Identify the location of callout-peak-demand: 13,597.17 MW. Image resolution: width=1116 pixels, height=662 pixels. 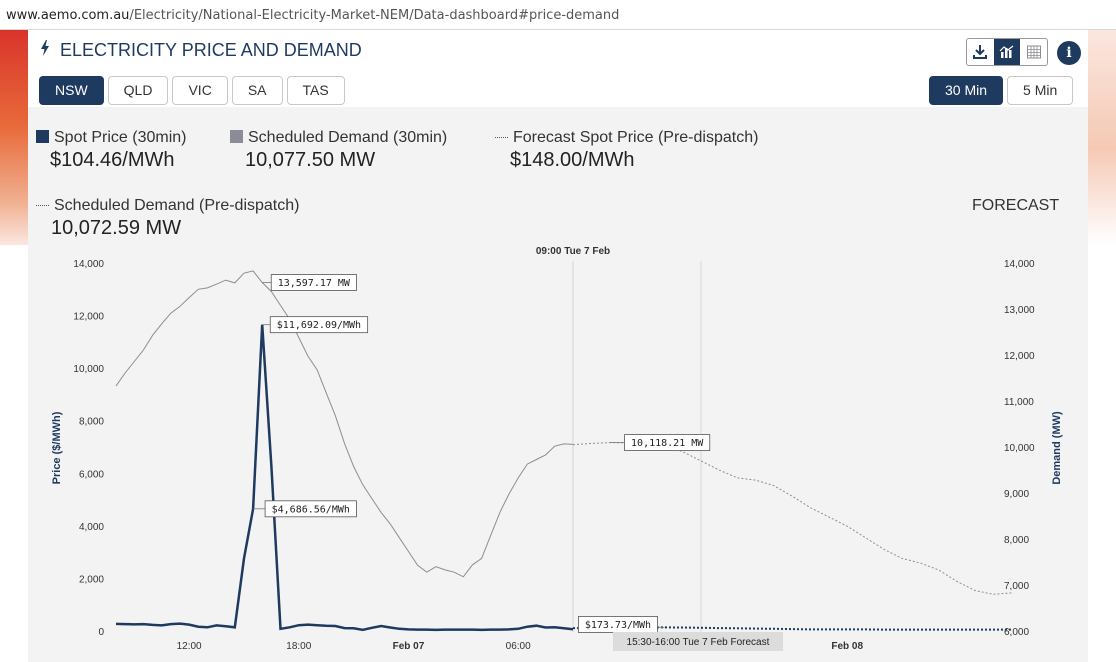
(314, 283).